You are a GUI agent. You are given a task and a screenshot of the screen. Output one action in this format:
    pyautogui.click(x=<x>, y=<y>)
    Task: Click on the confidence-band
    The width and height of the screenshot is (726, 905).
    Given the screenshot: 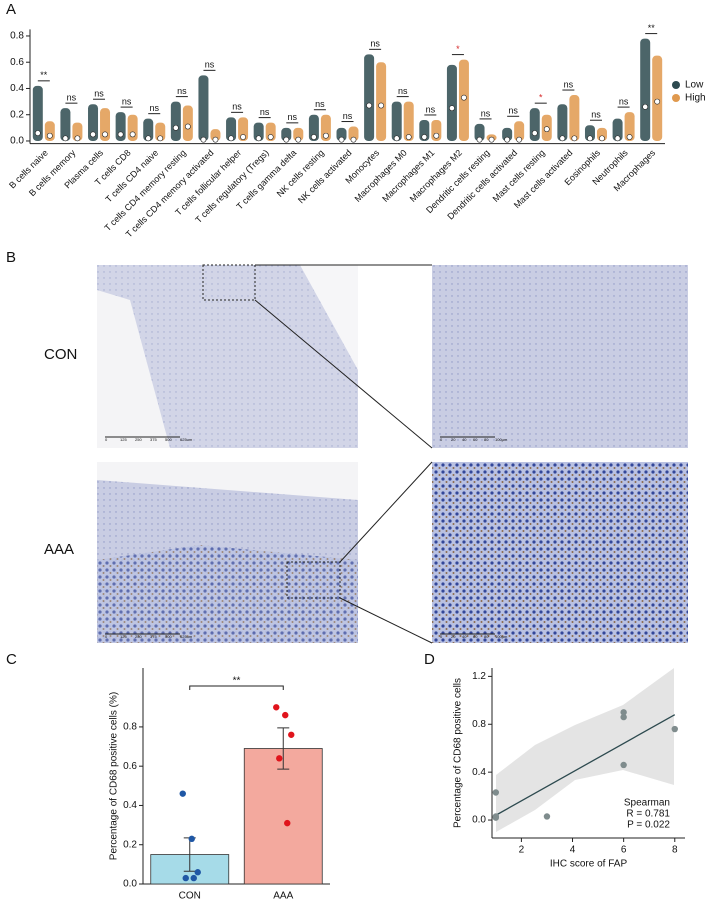 What is the action you would take?
    pyautogui.click(x=585, y=750)
    